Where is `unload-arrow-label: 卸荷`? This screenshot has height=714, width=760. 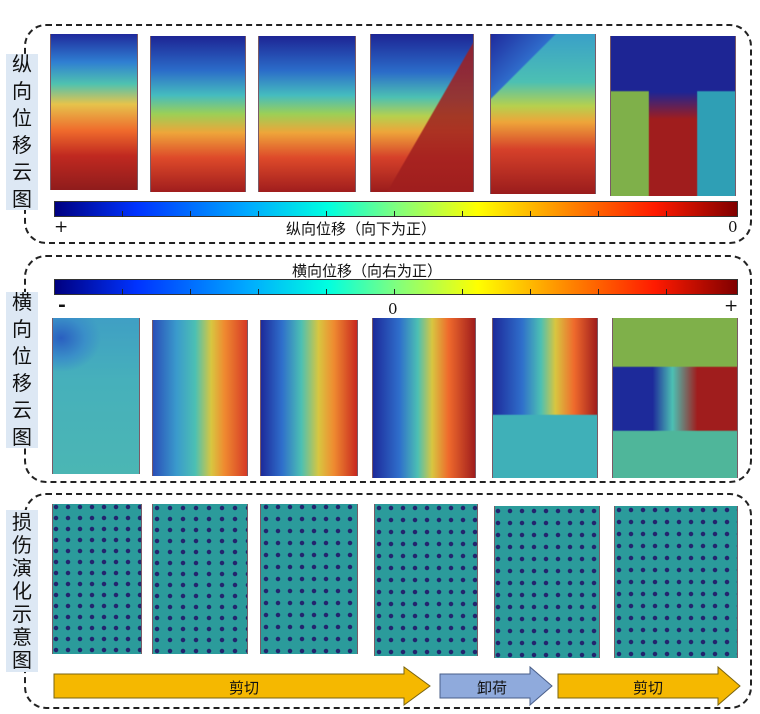
unload-arrow-label: 卸荷 is located at coordinates (491, 688).